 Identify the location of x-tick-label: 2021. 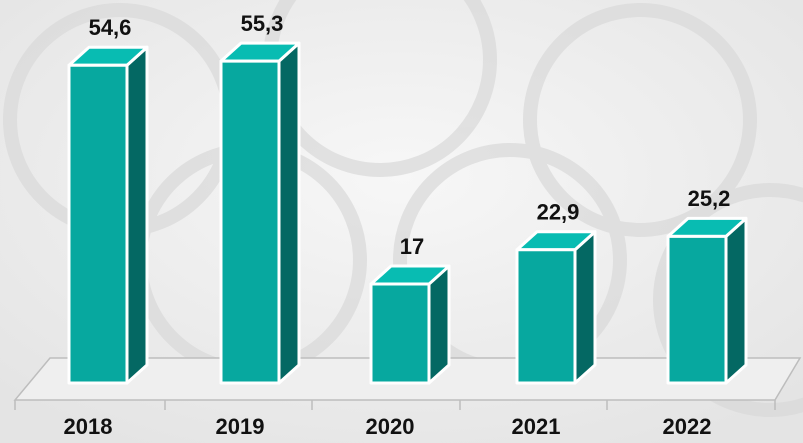
(536, 426).